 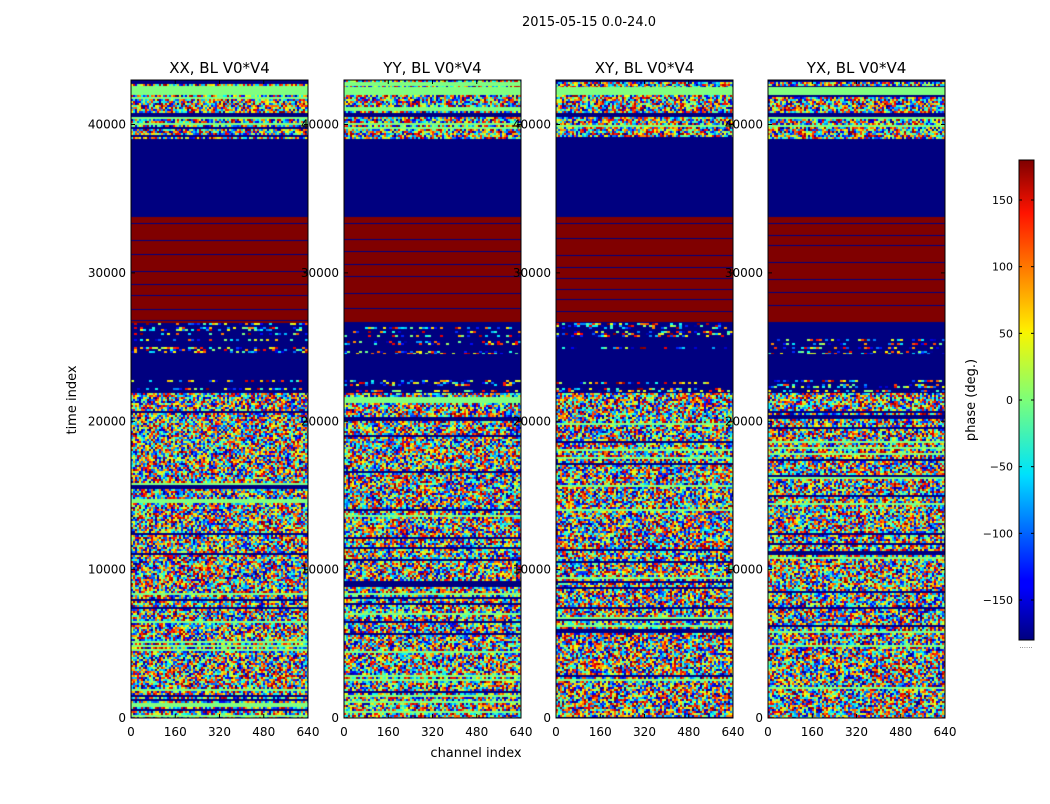 What do you see at coordinates (219, 68) in the screenshot?
I see `panel-title: XX, BL V0*V4` at bounding box center [219, 68].